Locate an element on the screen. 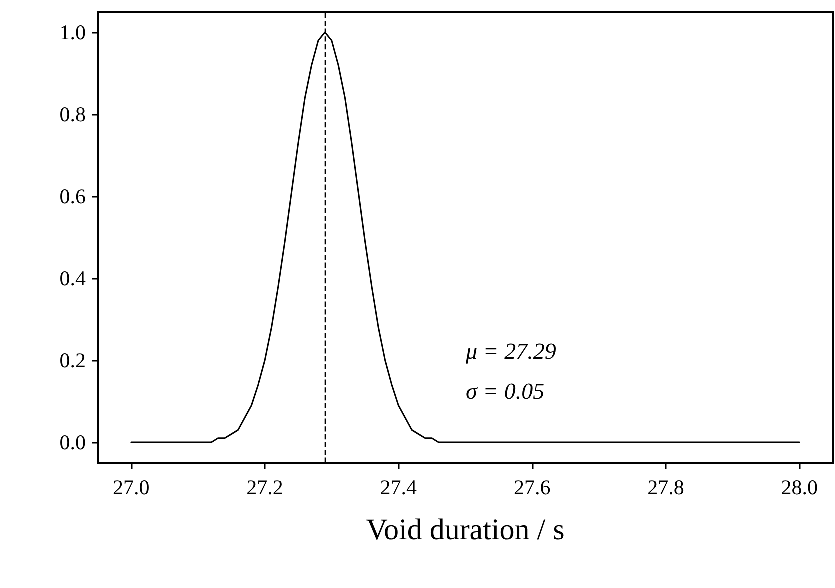 The height and width of the screenshot is (588, 835). annotation: μ = 27.29 is located at coordinates (511, 351).